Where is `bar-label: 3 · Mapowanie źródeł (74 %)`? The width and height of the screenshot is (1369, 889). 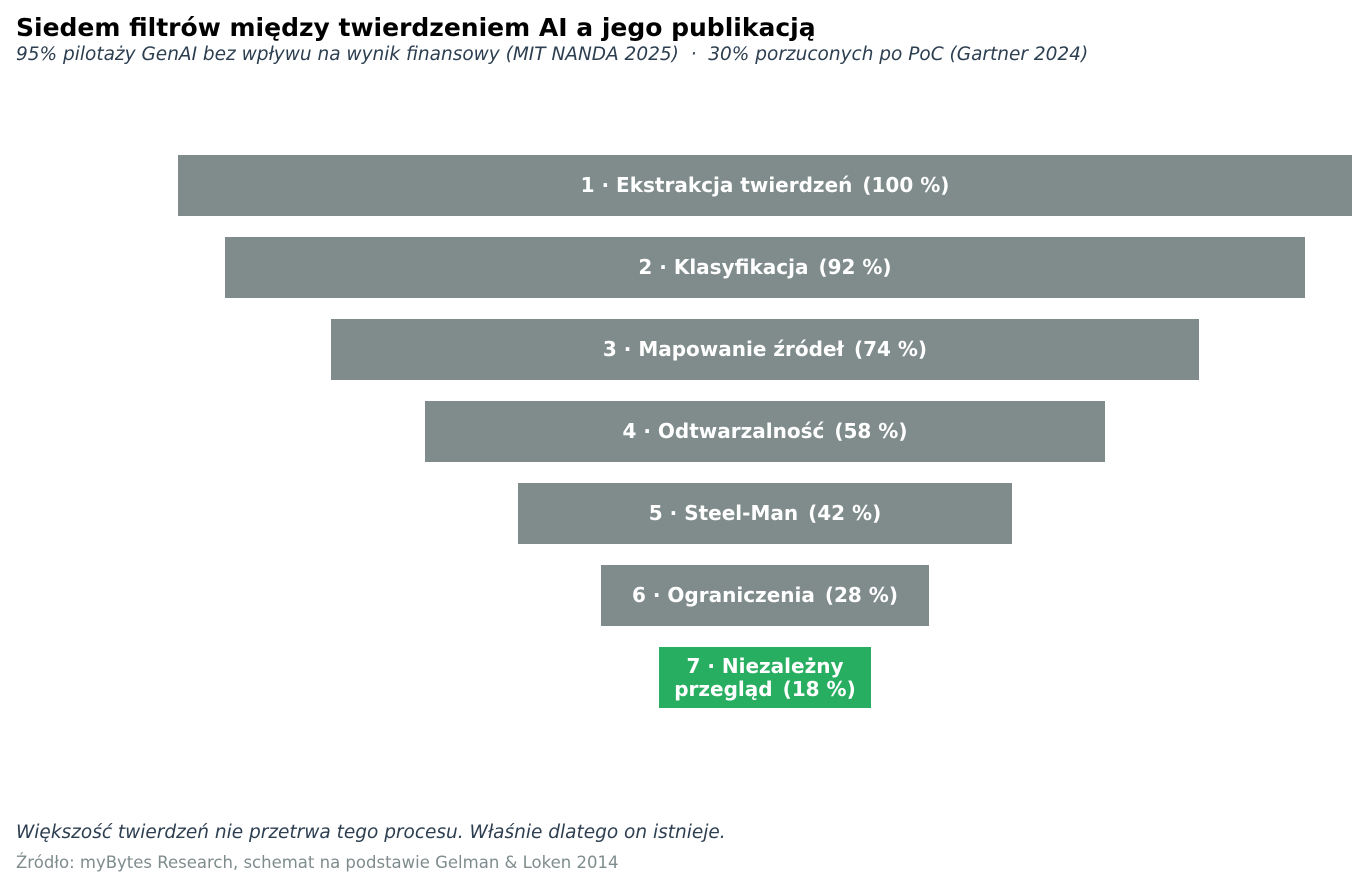 bar-label: 3 · Mapowanie źródeł (74 %) is located at coordinates (765, 349).